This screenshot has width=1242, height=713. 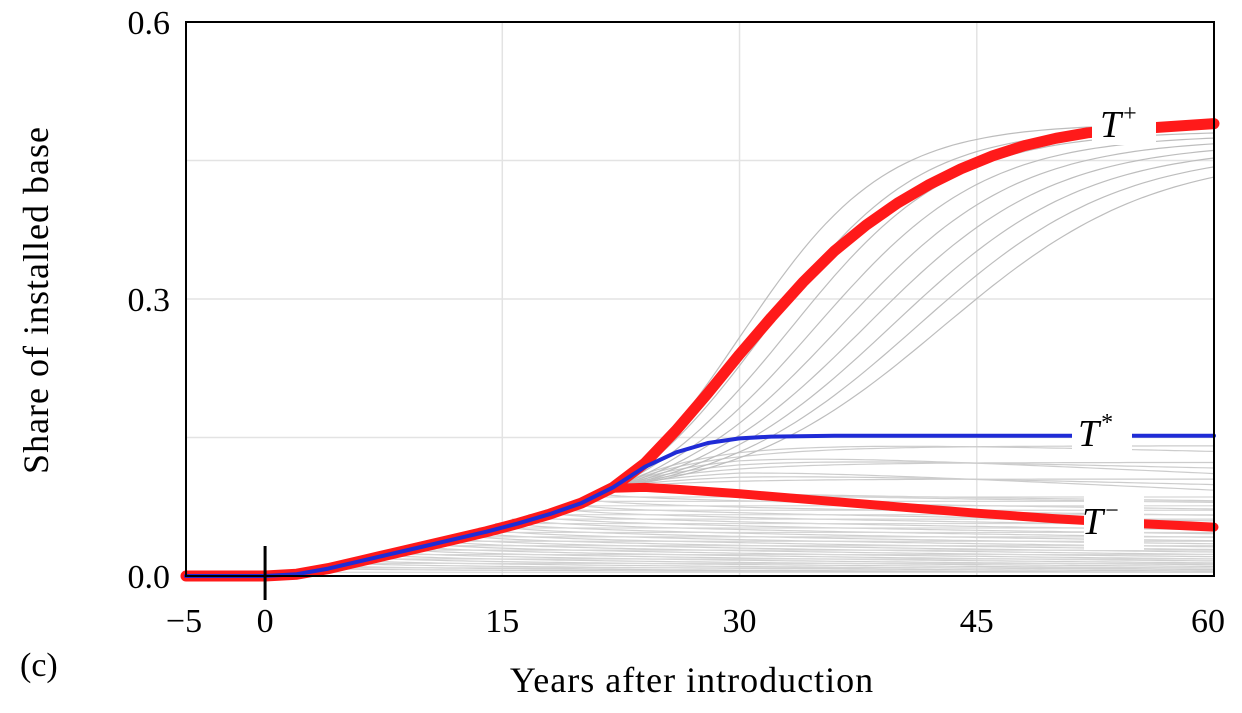 What do you see at coordinates (1118, 123) in the screenshot?
I see `series-label-t-plus: T+` at bounding box center [1118, 123].